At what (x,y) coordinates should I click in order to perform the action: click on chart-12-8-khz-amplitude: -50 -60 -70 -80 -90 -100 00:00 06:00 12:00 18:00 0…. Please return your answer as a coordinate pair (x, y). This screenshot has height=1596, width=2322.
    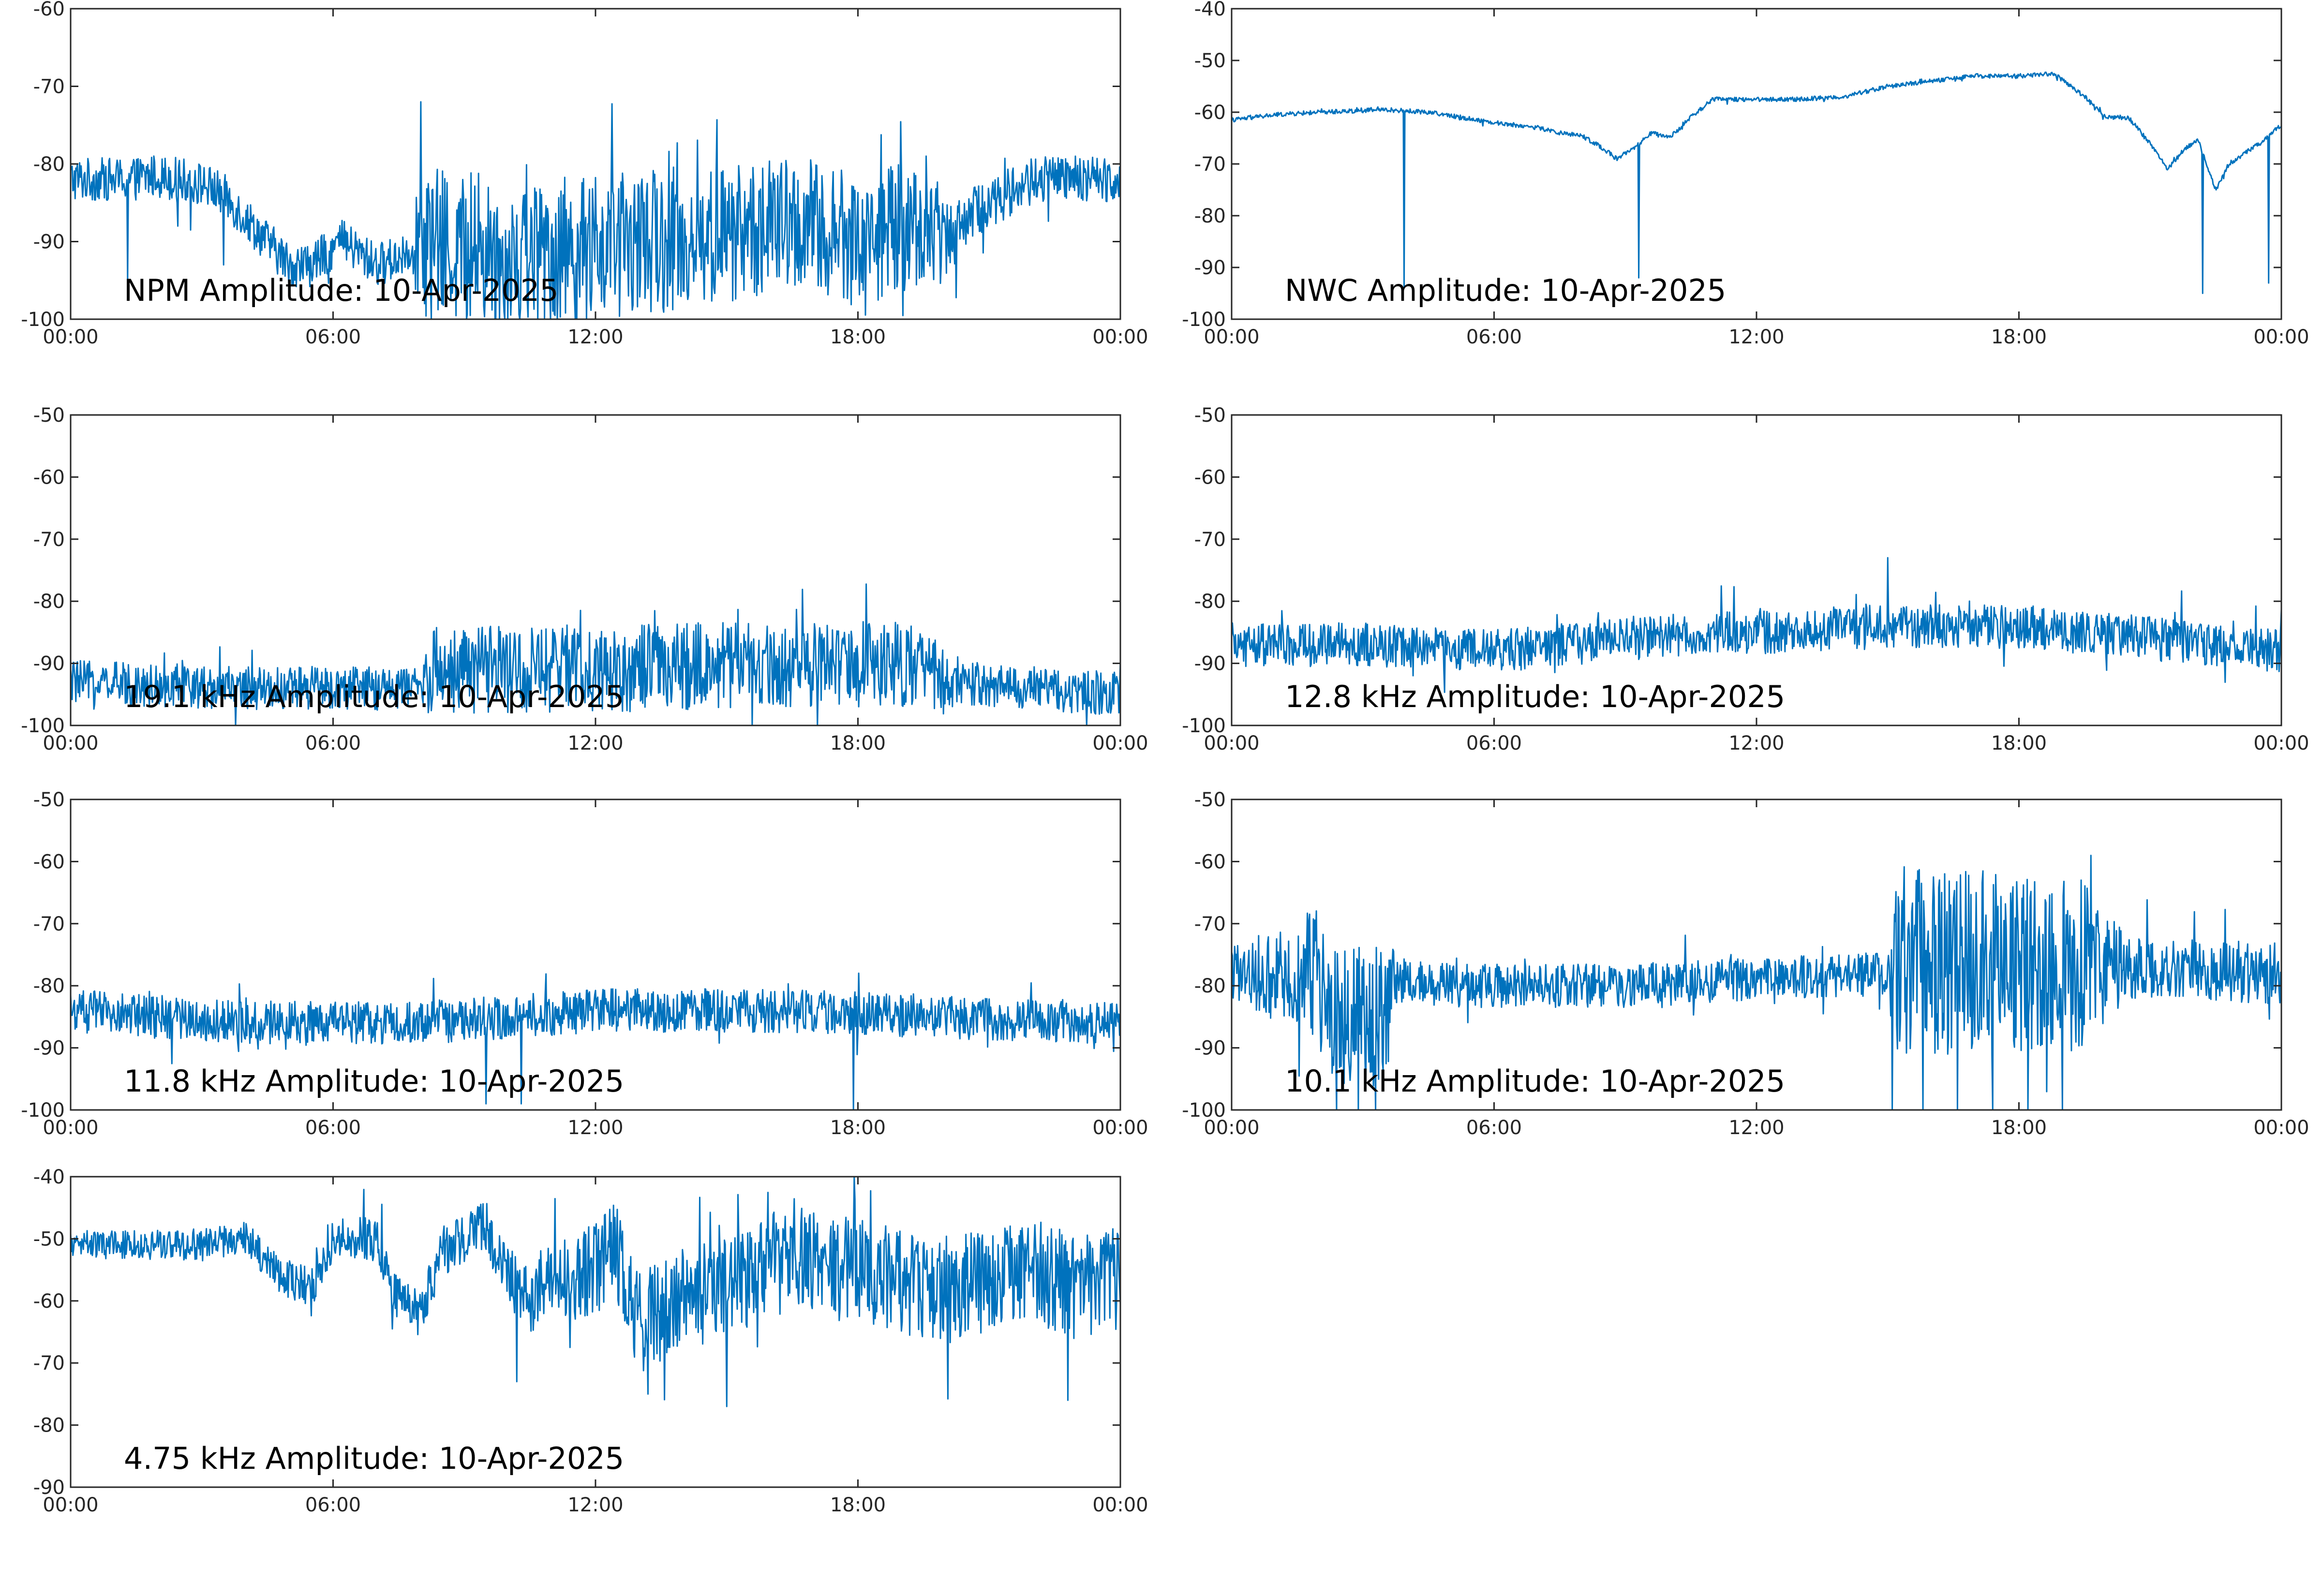
    Looking at the image, I should click on (1741, 579).